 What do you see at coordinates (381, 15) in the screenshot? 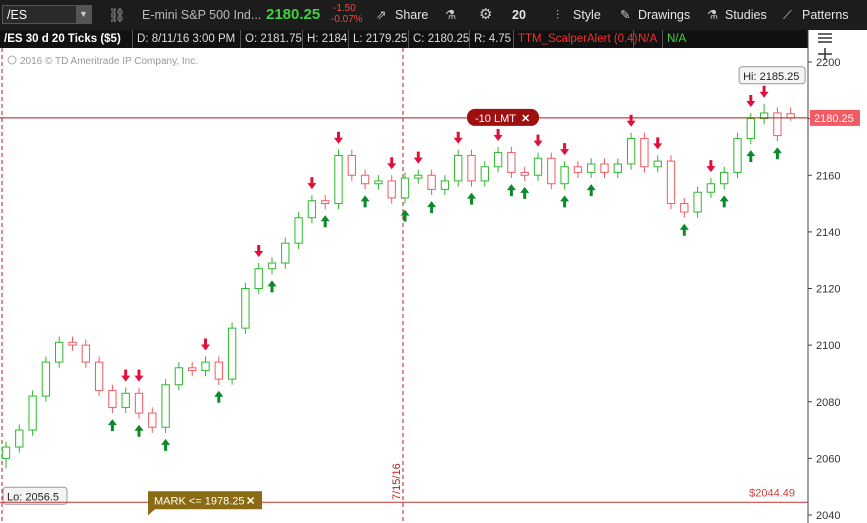
I see `share-icon: ⇗` at bounding box center [381, 15].